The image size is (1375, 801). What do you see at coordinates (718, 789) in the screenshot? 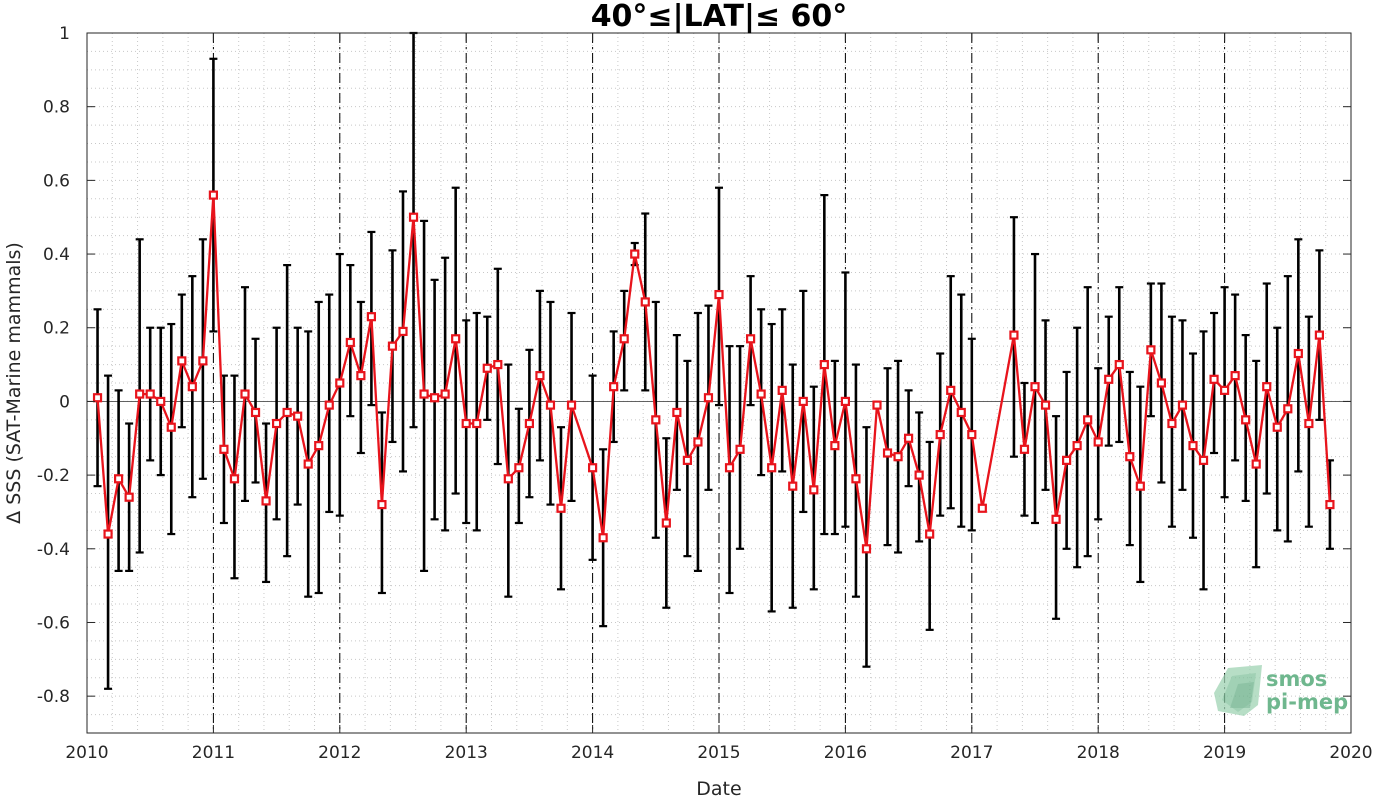
I see `x-axis-label: Date` at bounding box center [718, 789].